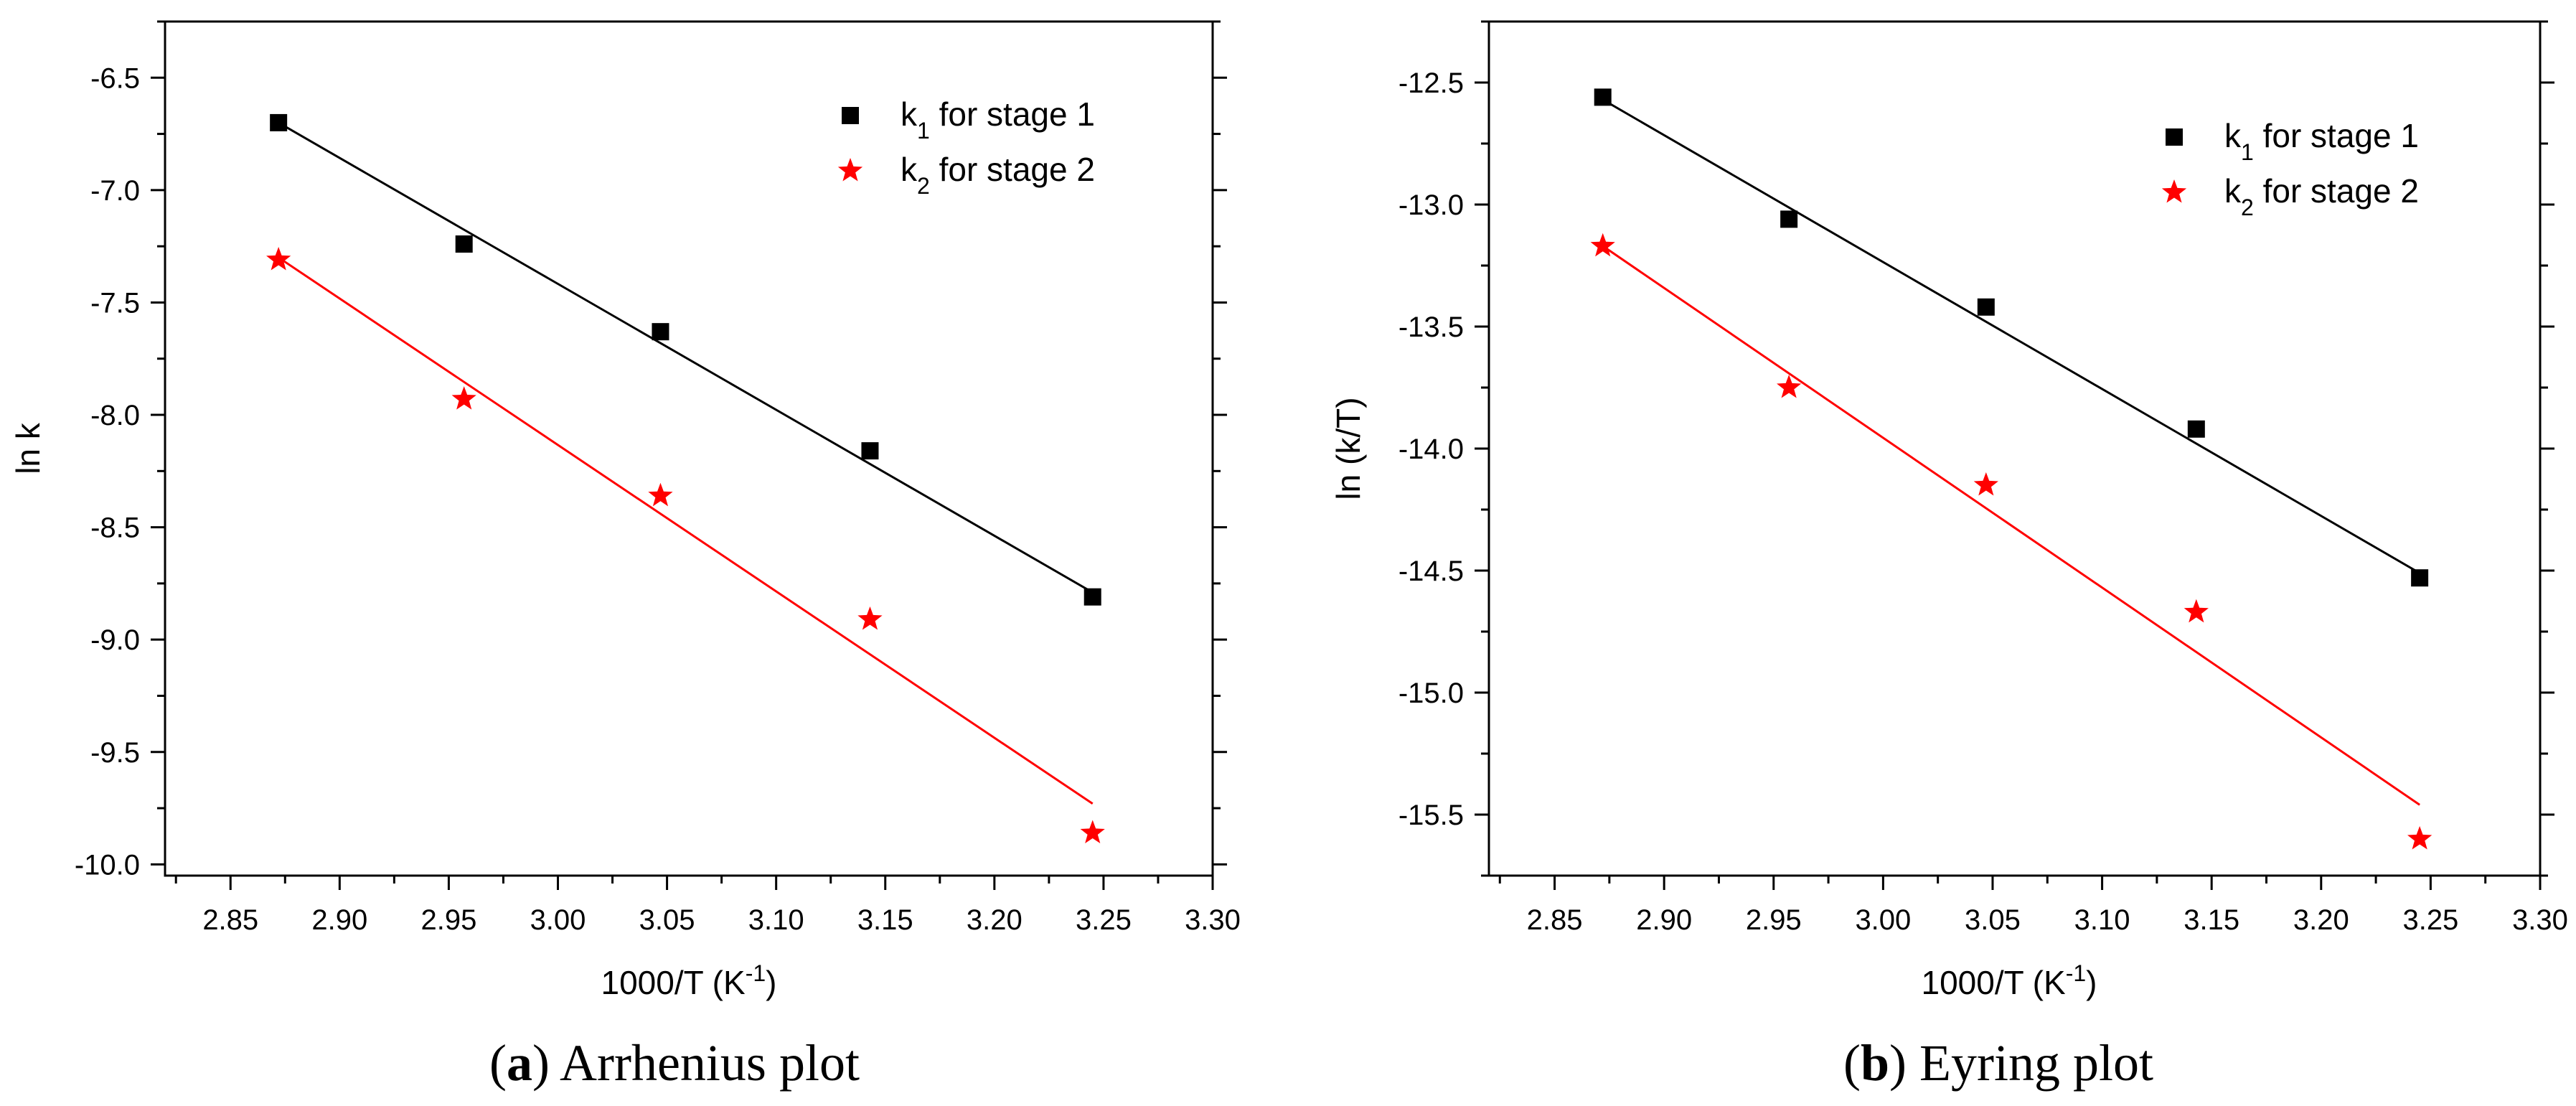 The height and width of the screenshot is (1106, 2576). Describe the element at coordinates (1431, 83) in the screenshot. I see `y-tick-label: -12.5` at that location.